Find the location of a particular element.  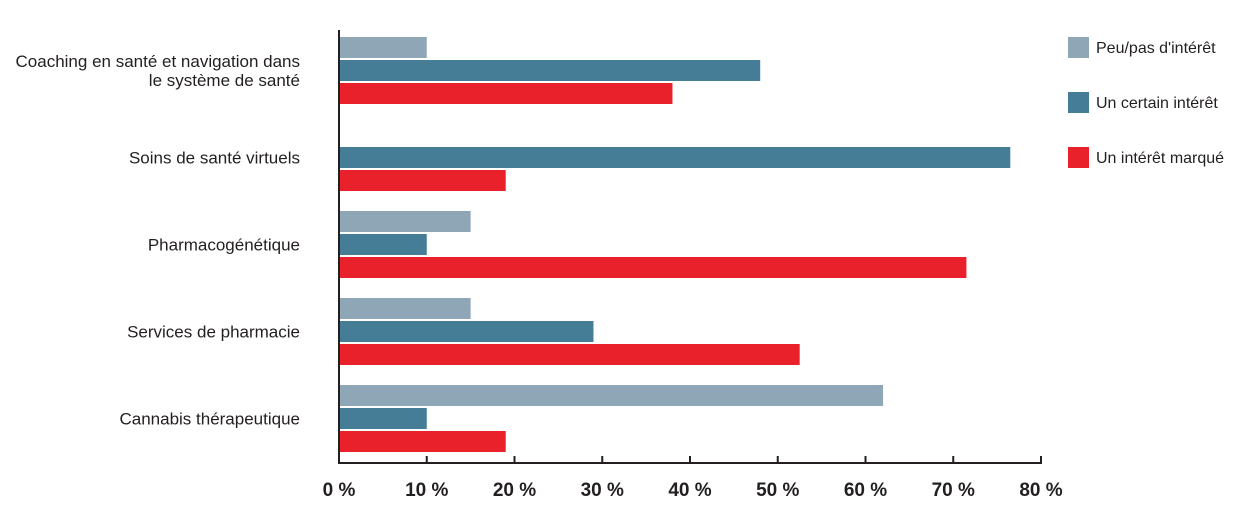

category-label-5: Cannabis thérapeutique is located at coordinates (209, 419).